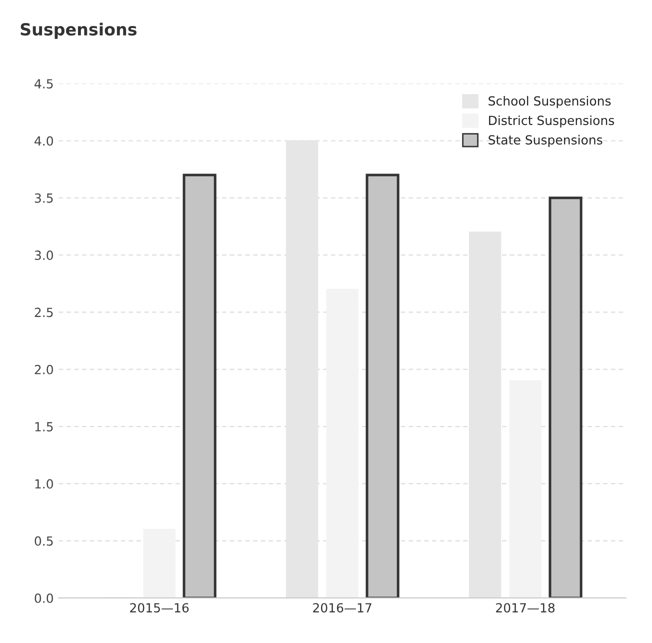  Describe the element at coordinates (159, 608) in the screenshot. I see `x-tick-label: 2015—16` at that location.